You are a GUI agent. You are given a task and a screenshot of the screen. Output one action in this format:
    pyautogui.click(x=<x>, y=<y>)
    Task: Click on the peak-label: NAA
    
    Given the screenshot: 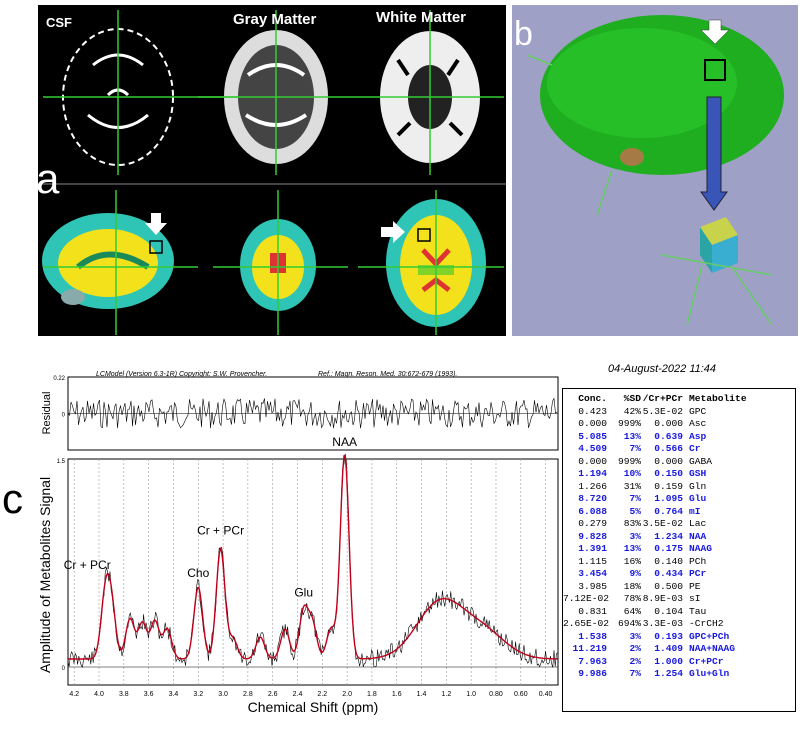 What is the action you would take?
    pyautogui.click(x=344, y=442)
    